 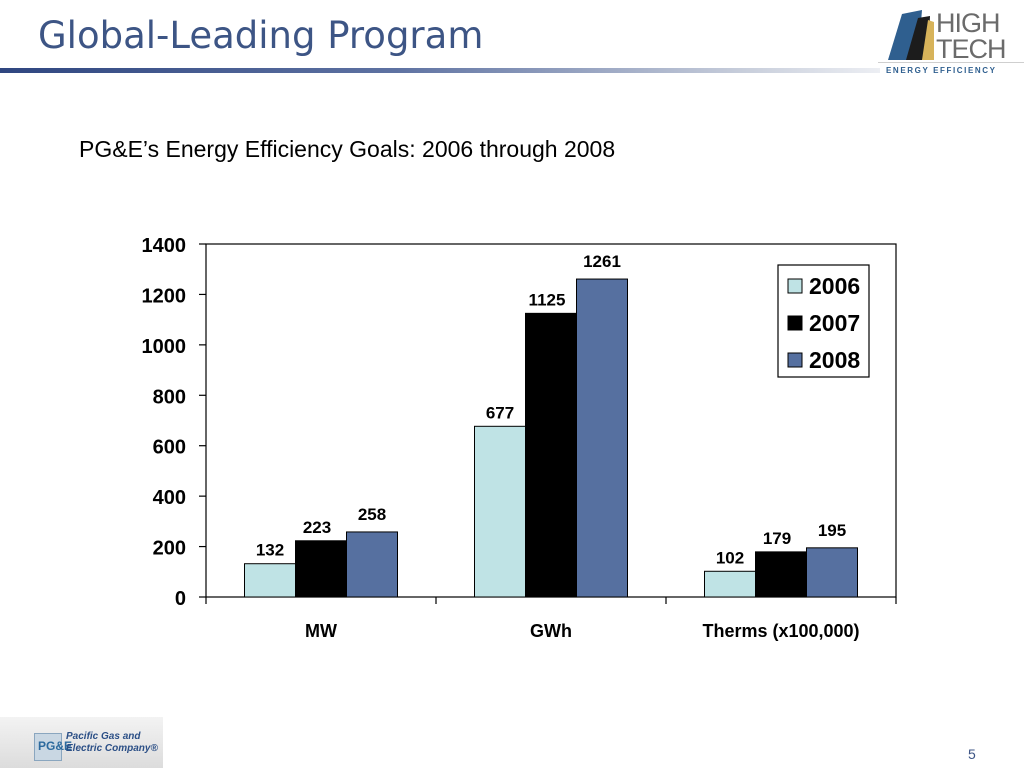 I want to click on y-tick-label: 200, so click(x=169, y=549).